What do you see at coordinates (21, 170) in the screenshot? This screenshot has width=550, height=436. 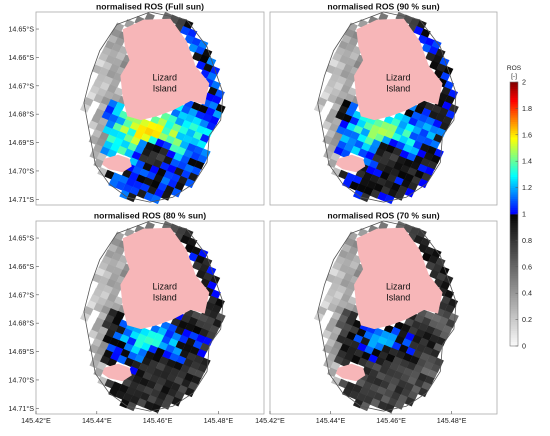 I see `y-tick-label: 14.70°S` at bounding box center [21, 170].